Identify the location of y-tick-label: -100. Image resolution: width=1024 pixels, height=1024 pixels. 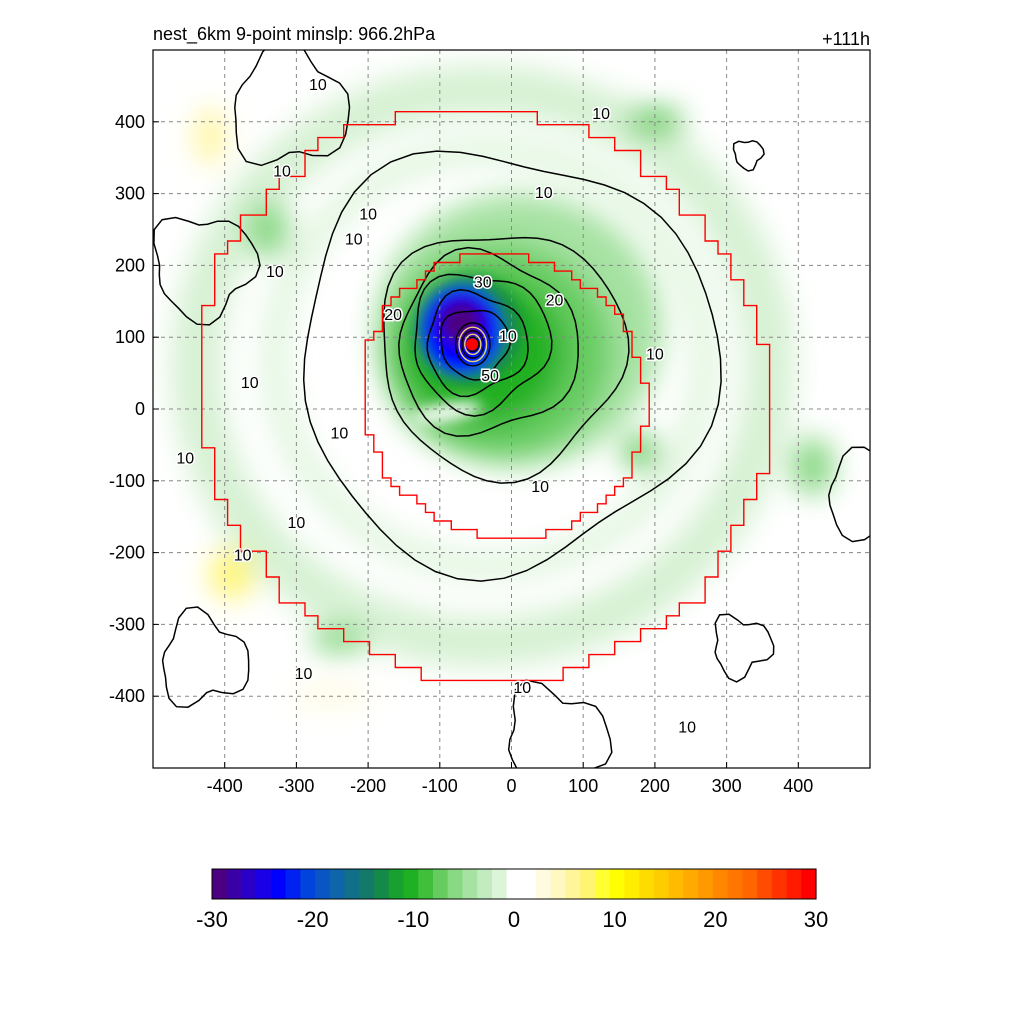
(127, 481).